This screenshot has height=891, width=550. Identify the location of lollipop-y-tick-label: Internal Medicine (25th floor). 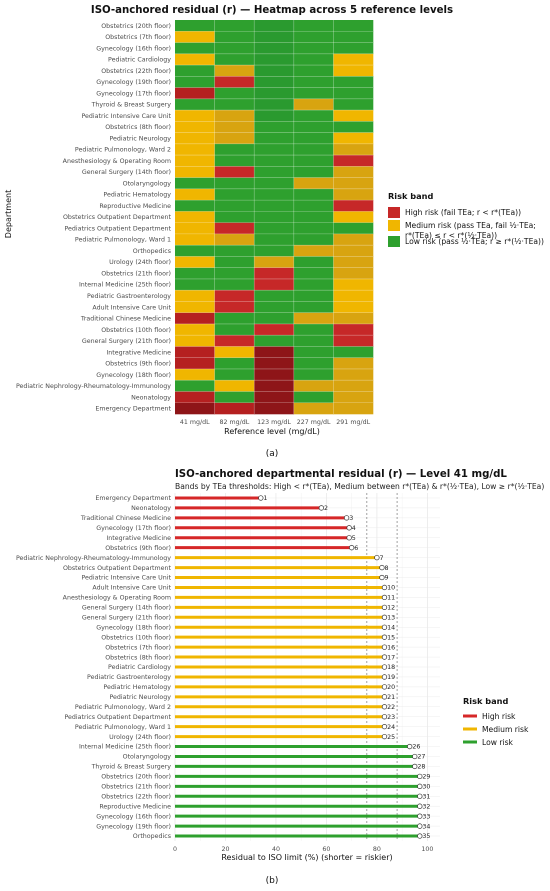
(125, 747).